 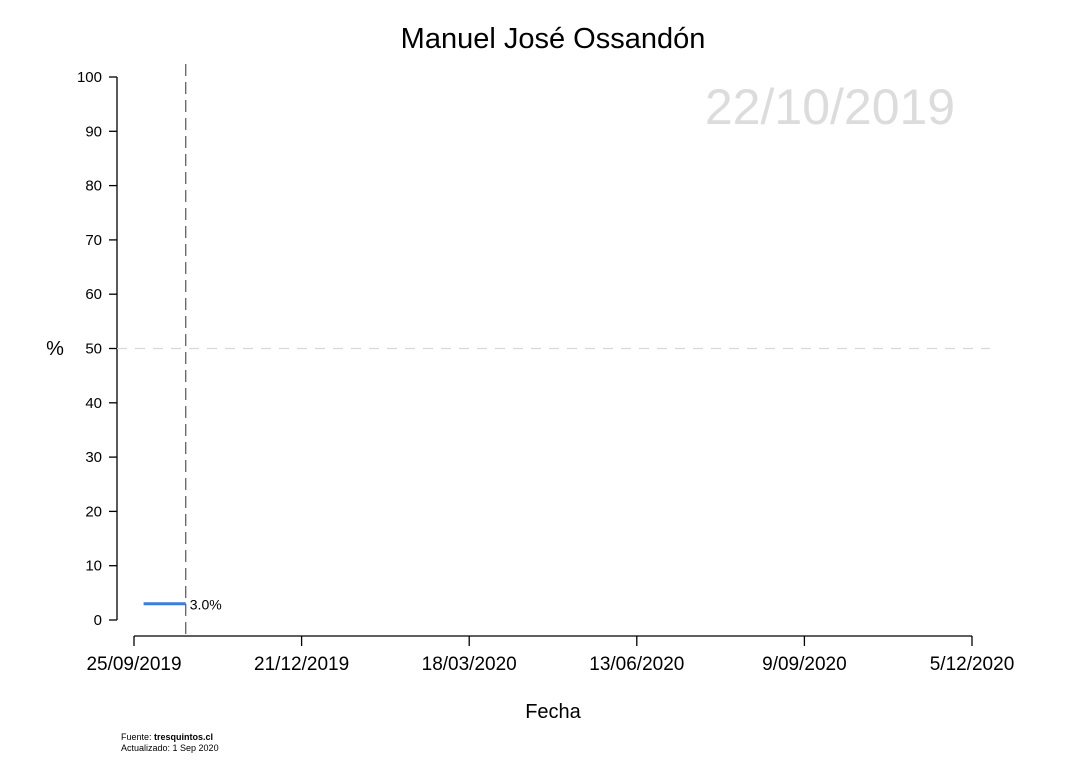 I want to click on y-tick-label: 20, so click(x=93, y=511).